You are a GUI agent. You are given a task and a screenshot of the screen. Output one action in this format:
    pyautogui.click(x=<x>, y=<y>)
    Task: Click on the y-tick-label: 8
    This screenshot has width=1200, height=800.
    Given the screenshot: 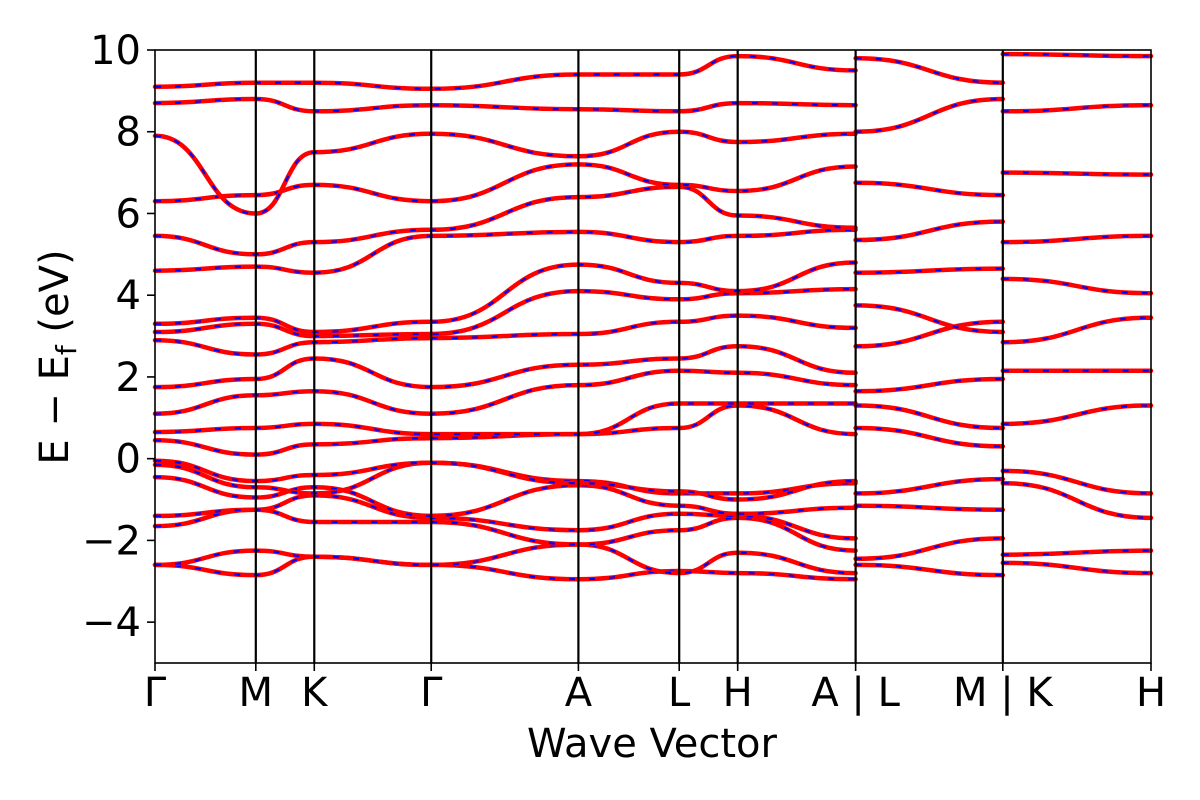 What is the action you would take?
    pyautogui.click(x=128, y=133)
    